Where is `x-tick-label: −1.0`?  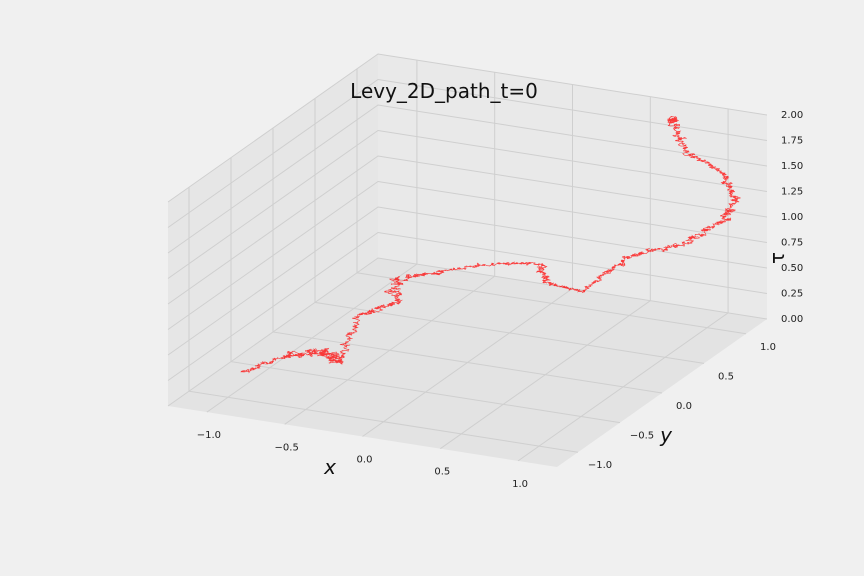 x-tick-label: −1.0 is located at coordinates (209, 435).